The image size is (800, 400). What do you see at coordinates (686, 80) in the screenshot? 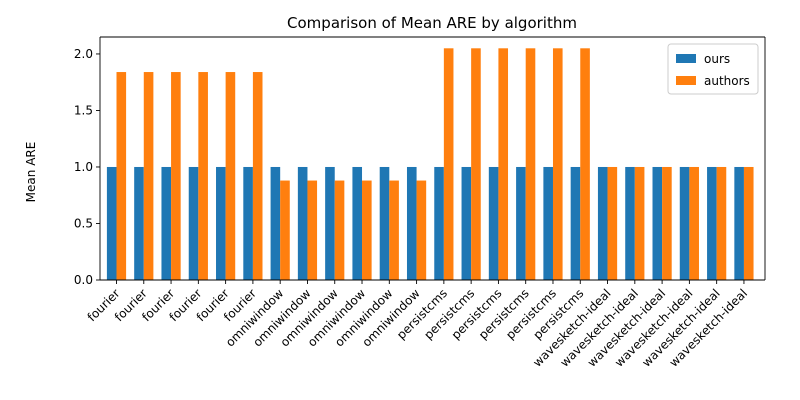
I see `legend-swatch-authors` at bounding box center [686, 80].